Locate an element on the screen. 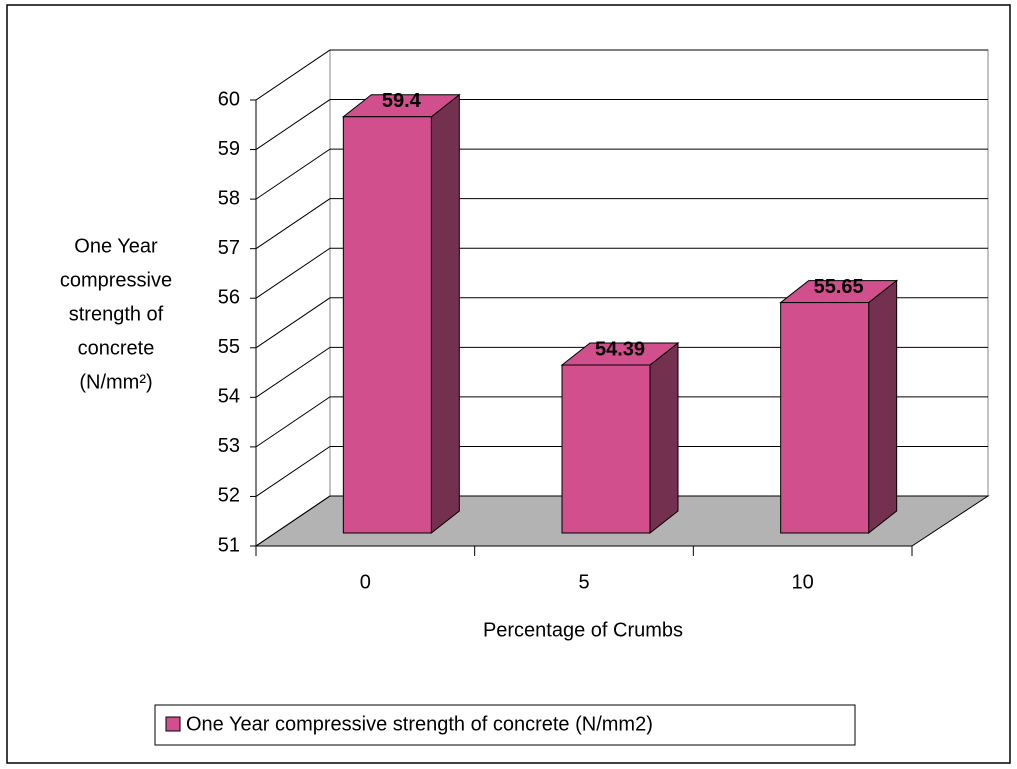 Image resolution: width=1017 pixels, height=769 pixels. y-axis-title: (N/mm²) is located at coordinates (115, 382).